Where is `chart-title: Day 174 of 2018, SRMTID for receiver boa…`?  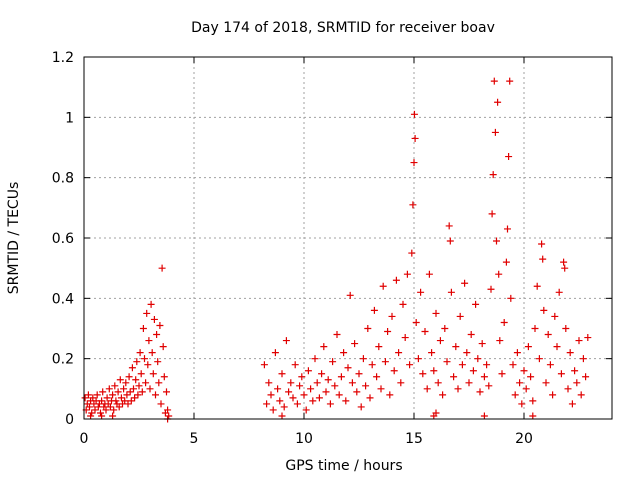
chart-title: Day 174 of 2018, SRMTID for receiver boa… is located at coordinates (343, 28).